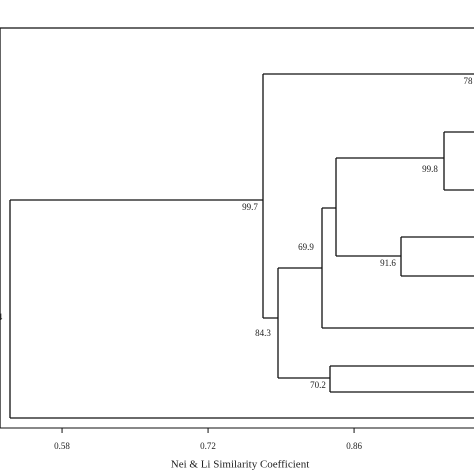 Image resolution: width=474 pixels, height=474 pixels. Describe the element at coordinates (388, 263) in the screenshot. I see `node-label: 91.6` at that location.